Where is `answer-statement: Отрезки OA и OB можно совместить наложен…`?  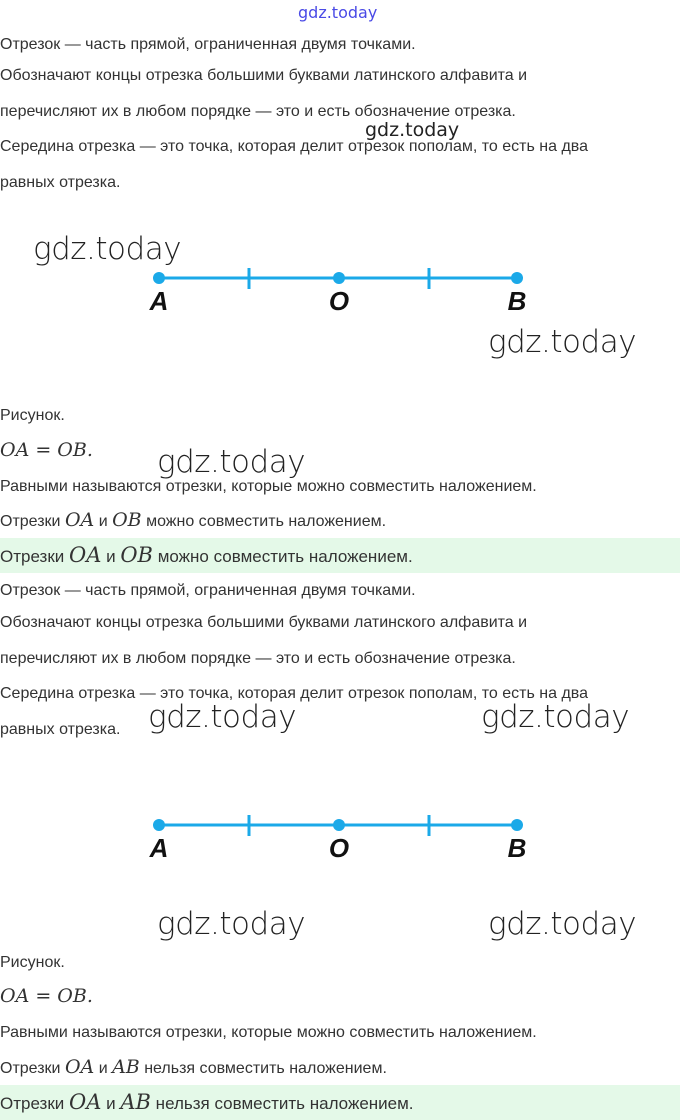
answer-statement: Отрезки OA и OB можно совместить наложен… is located at coordinates (206, 555).